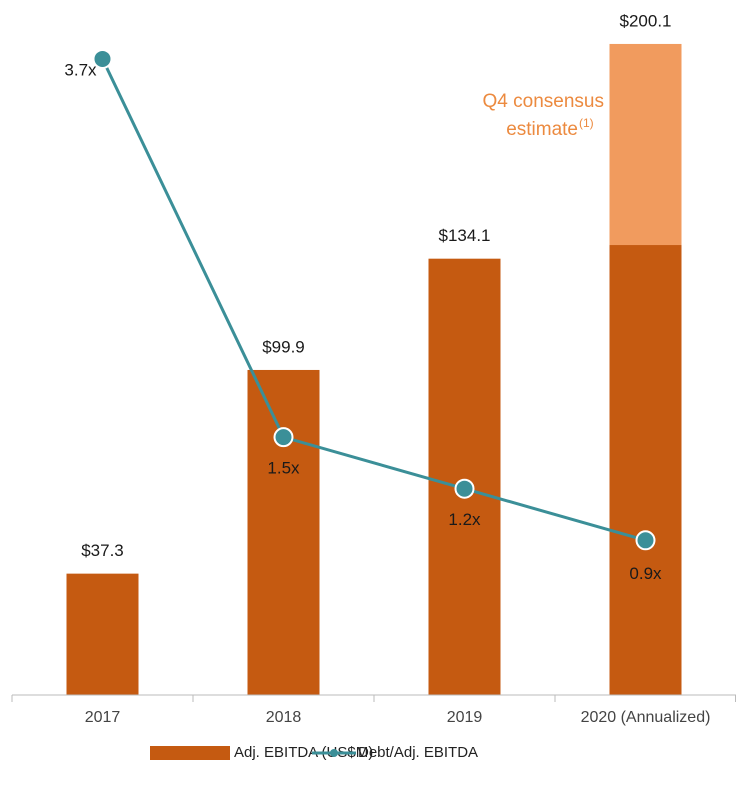  What do you see at coordinates (303, 752) in the screenshot?
I see `legend-label: Adj. EBITDA (US$M)` at bounding box center [303, 752].